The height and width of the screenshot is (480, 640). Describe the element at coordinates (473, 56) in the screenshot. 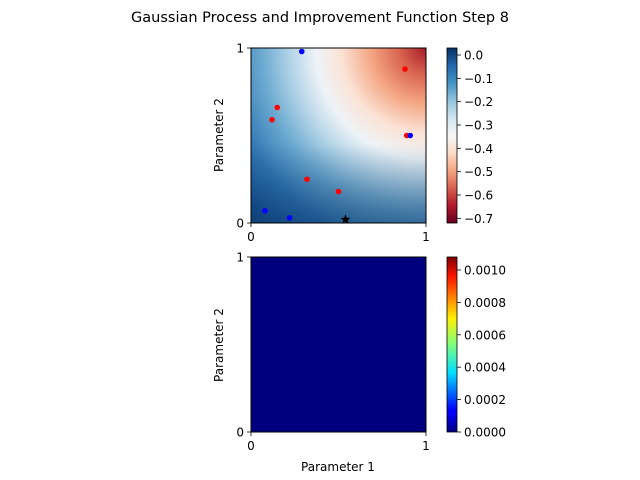

I see `top-colorbar-tick-label: 0.0` at that location.